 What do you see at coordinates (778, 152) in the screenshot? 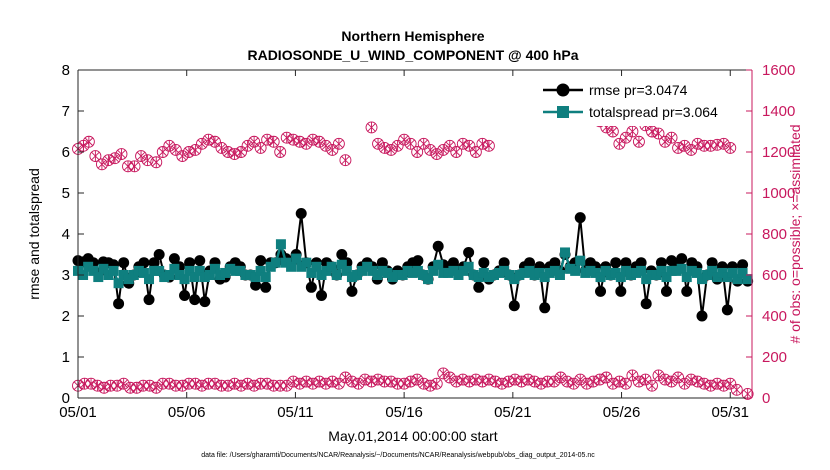
I see `y-right-tick-label: 1200` at bounding box center [778, 152].